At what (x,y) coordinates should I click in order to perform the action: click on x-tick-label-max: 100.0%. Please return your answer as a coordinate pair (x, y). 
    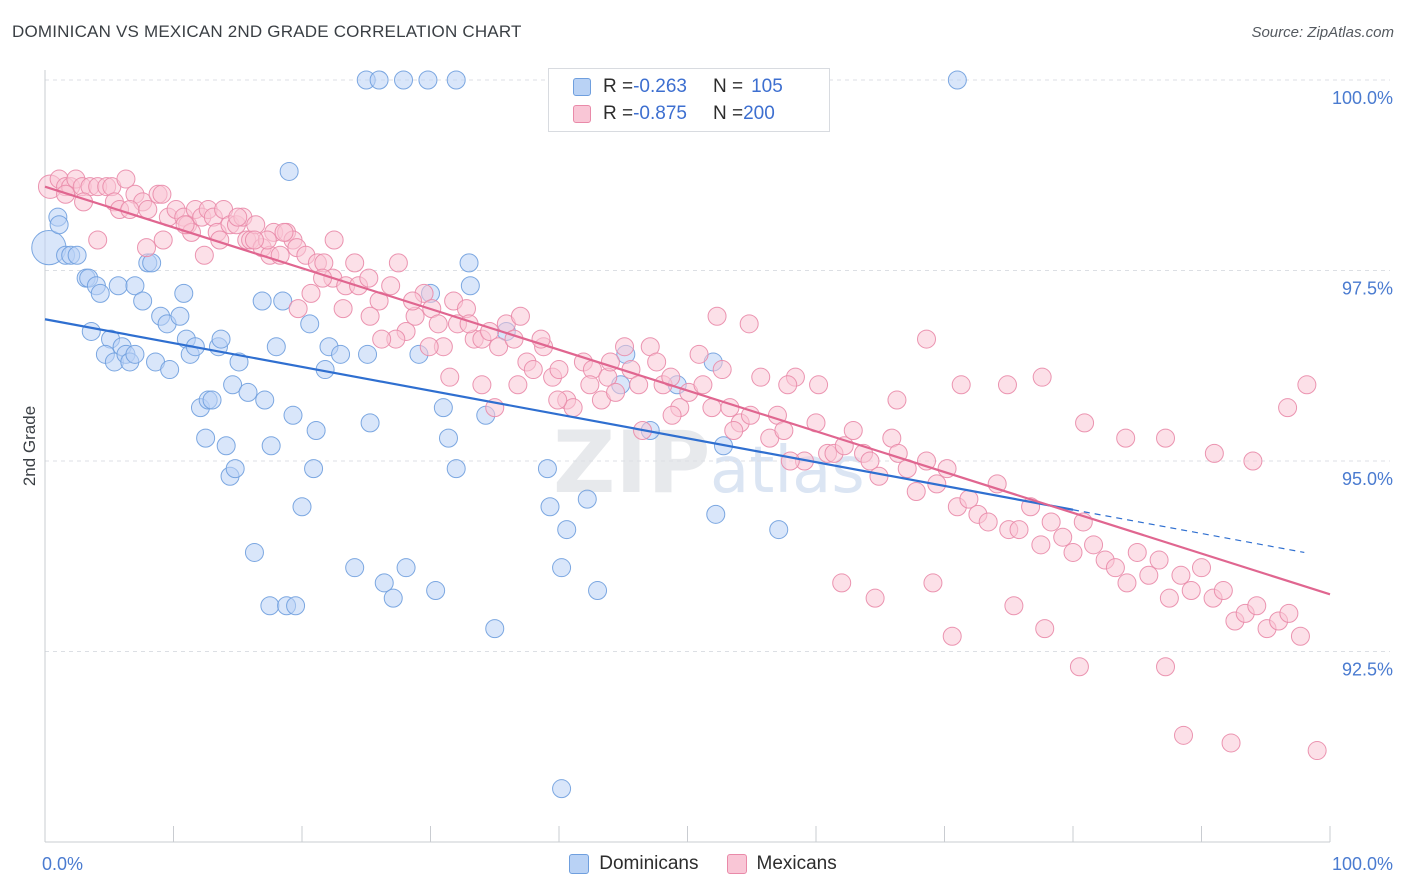
    Looking at the image, I should click on (1362, 864).